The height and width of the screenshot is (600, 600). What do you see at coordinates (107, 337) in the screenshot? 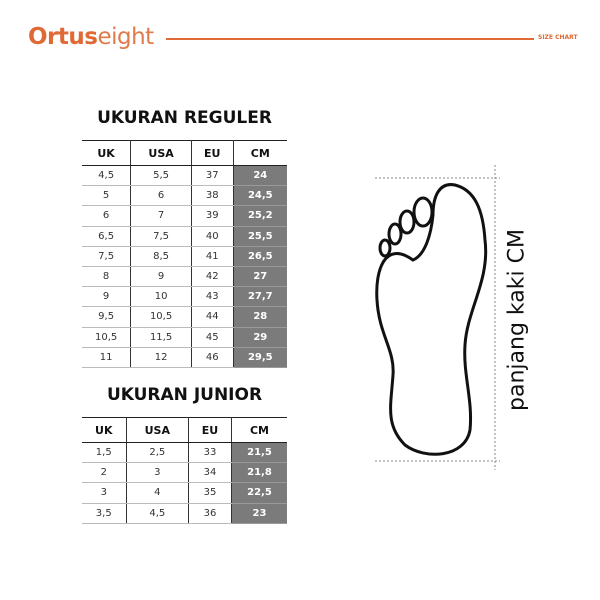
I see `cell-uk: 10,5` at bounding box center [107, 337].